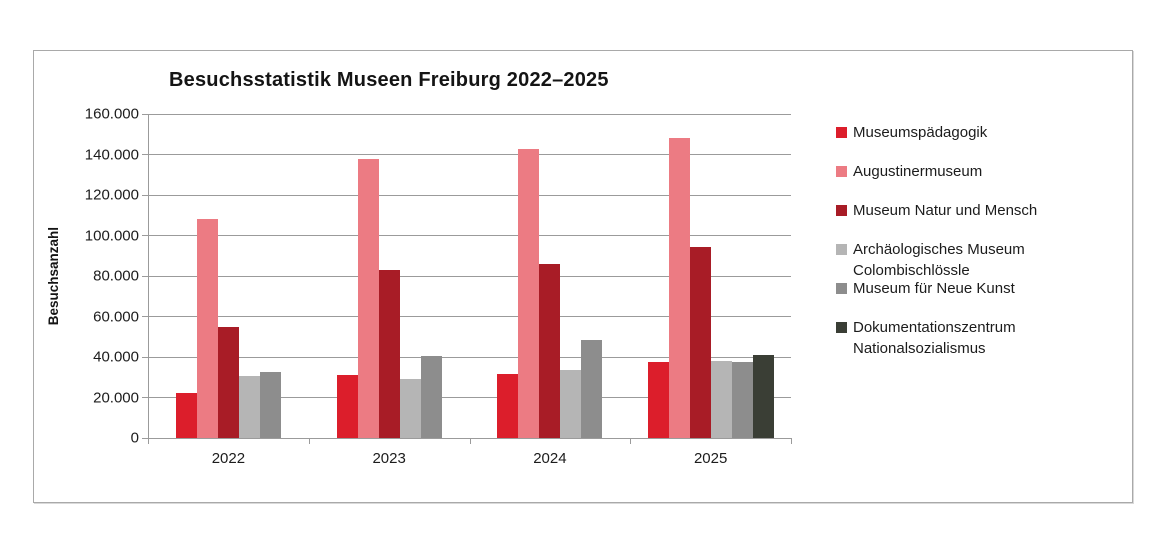 The height and width of the screenshot is (534, 1176). What do you see at coordinates (111, 114) in the screenshot?
I see `y-tick-label: 160.000` at bounding box center [111, 114].